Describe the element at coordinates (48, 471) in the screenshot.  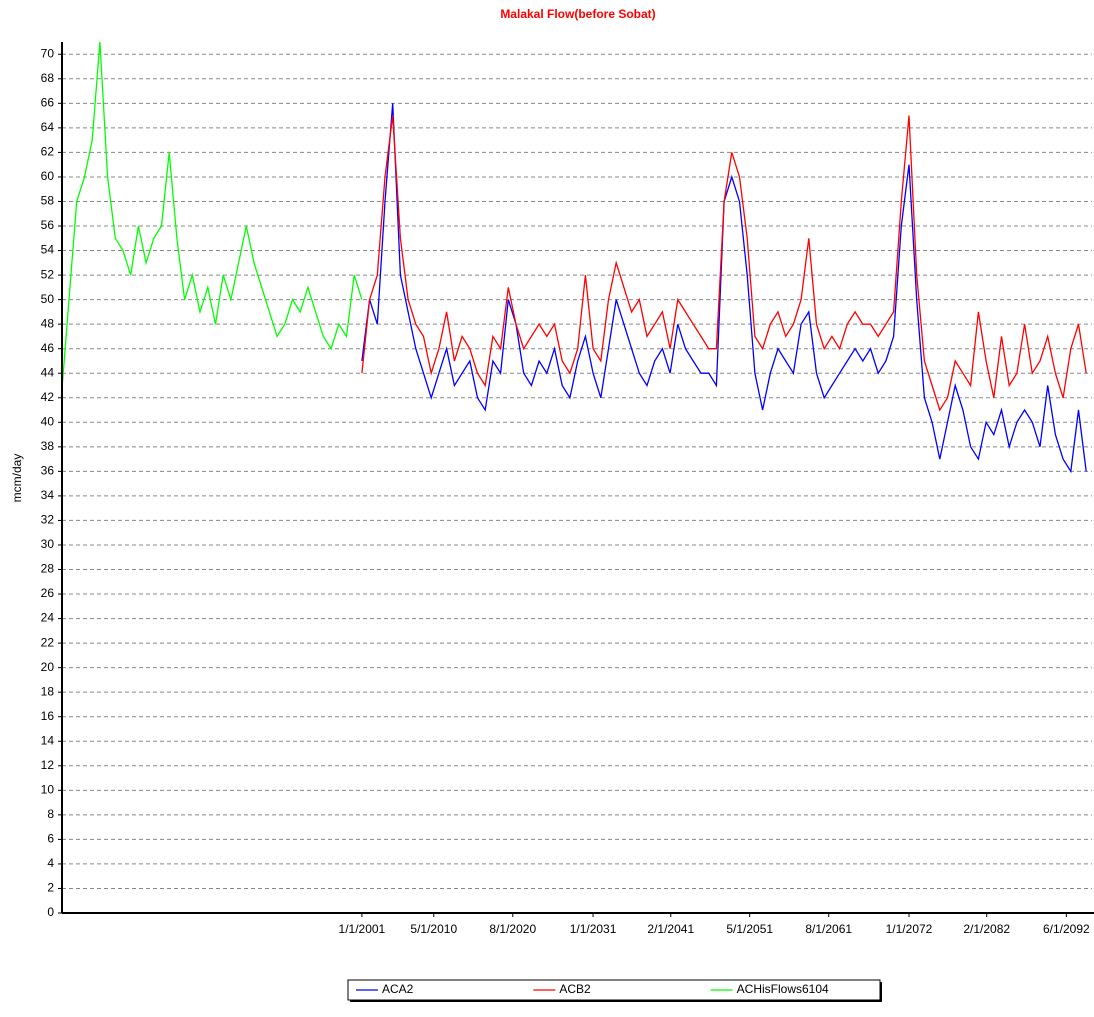
I see `y-tick-label: 36` at that location.